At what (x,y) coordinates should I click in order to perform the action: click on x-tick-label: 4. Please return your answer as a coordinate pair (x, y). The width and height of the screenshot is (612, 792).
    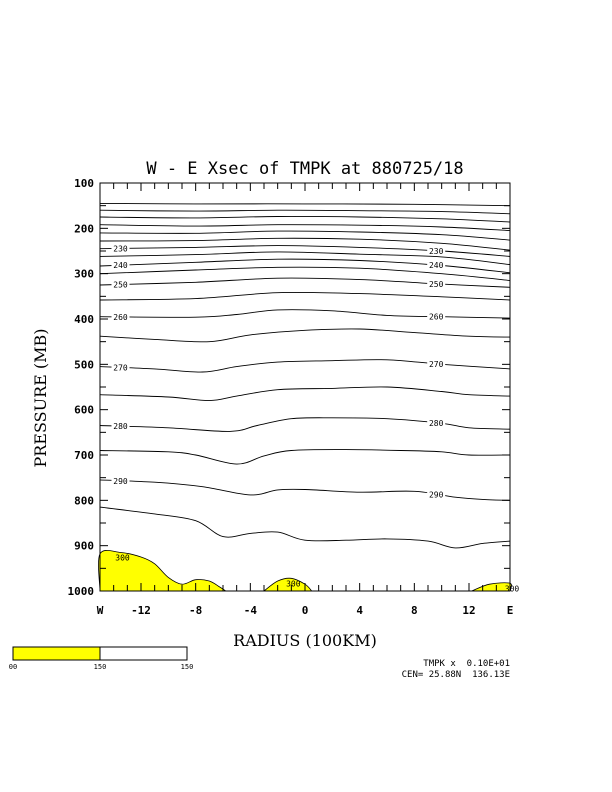
    Looking at the image, I should click on (359, 610).